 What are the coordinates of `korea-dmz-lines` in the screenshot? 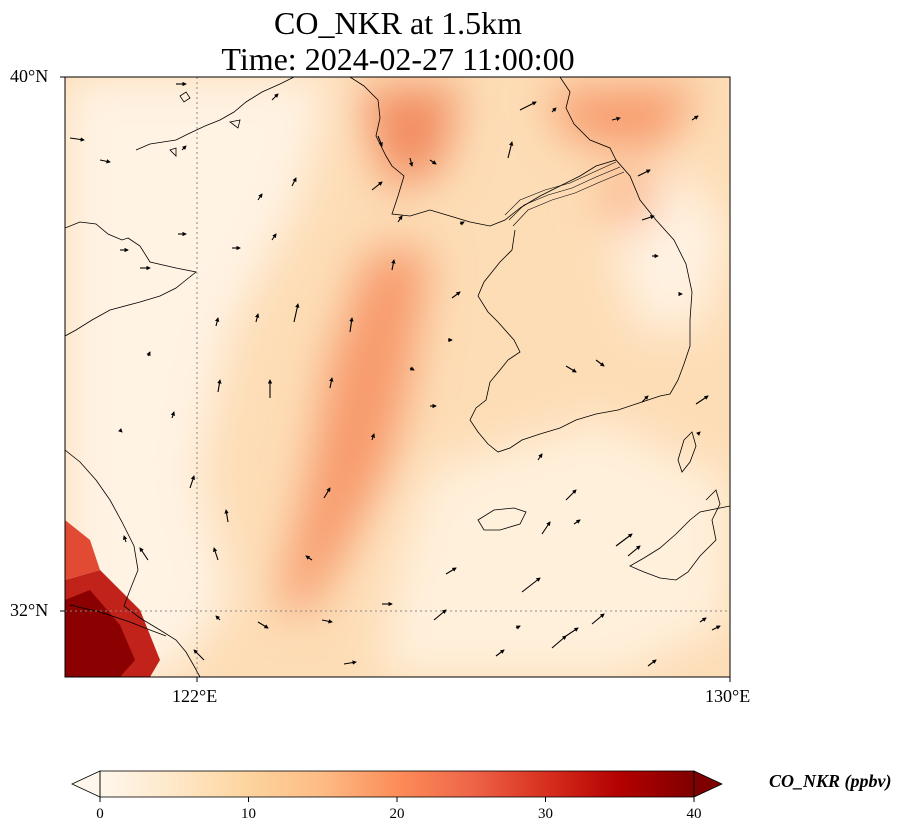 It's located at (564, 194).